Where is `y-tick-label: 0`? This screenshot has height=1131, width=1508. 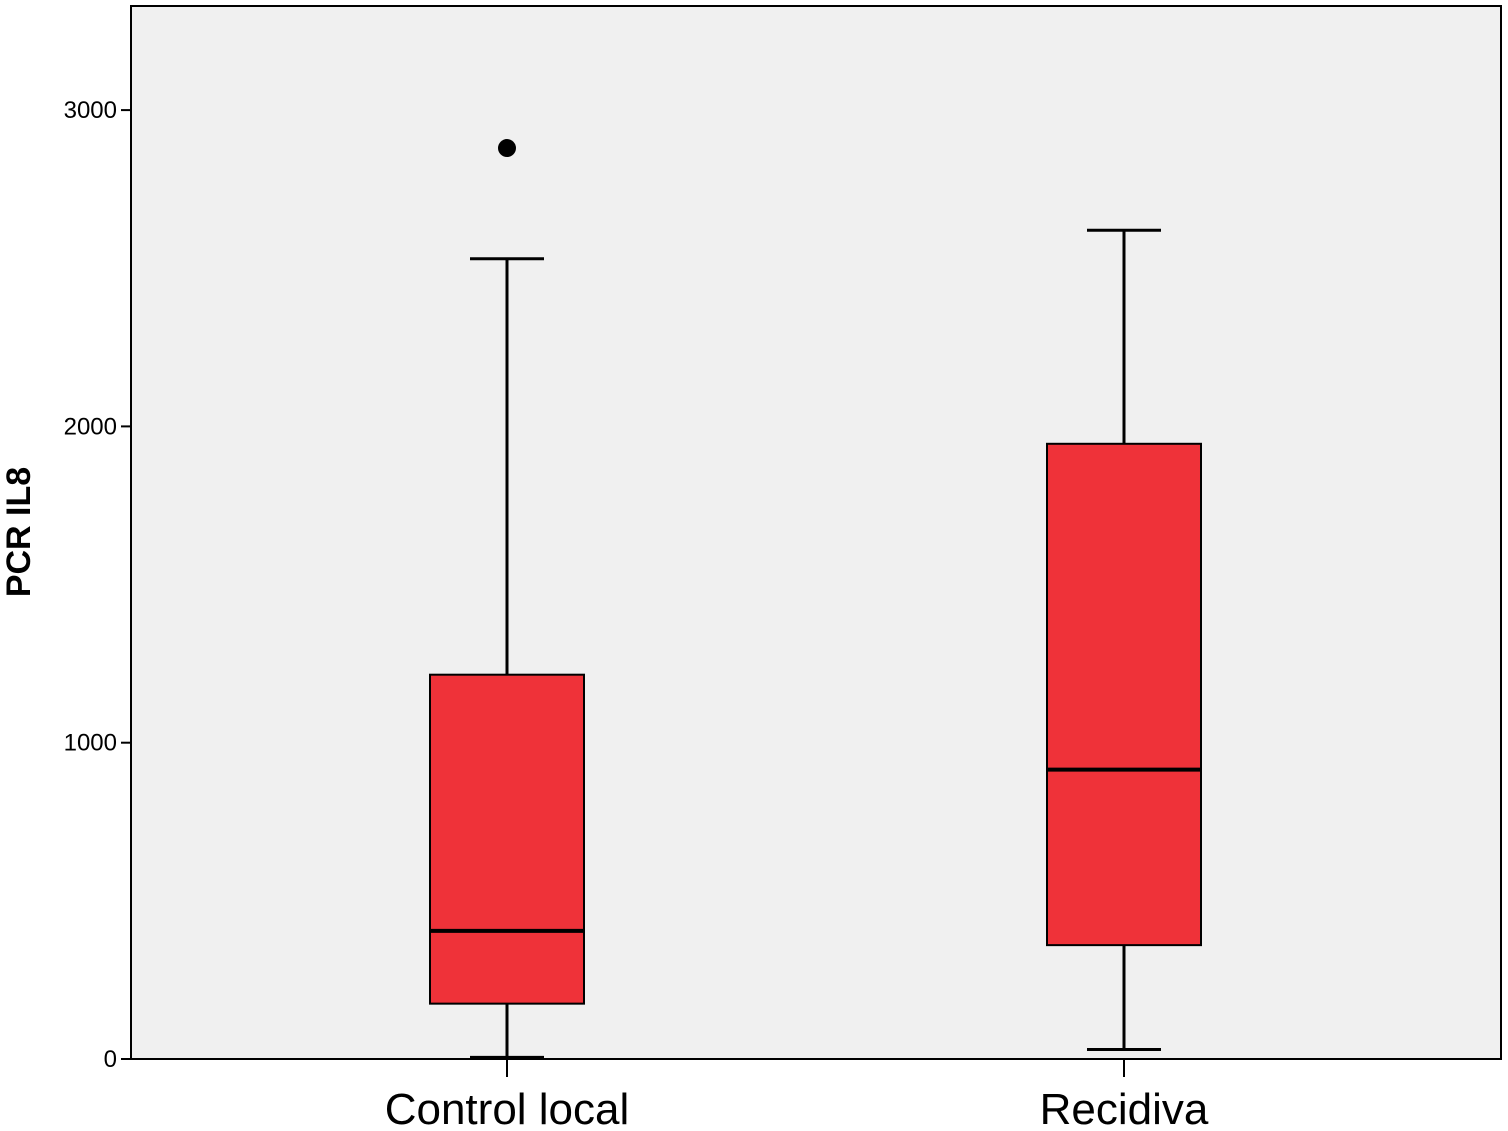 y-tick-label: 0 is located at coordinates (110, 1059).